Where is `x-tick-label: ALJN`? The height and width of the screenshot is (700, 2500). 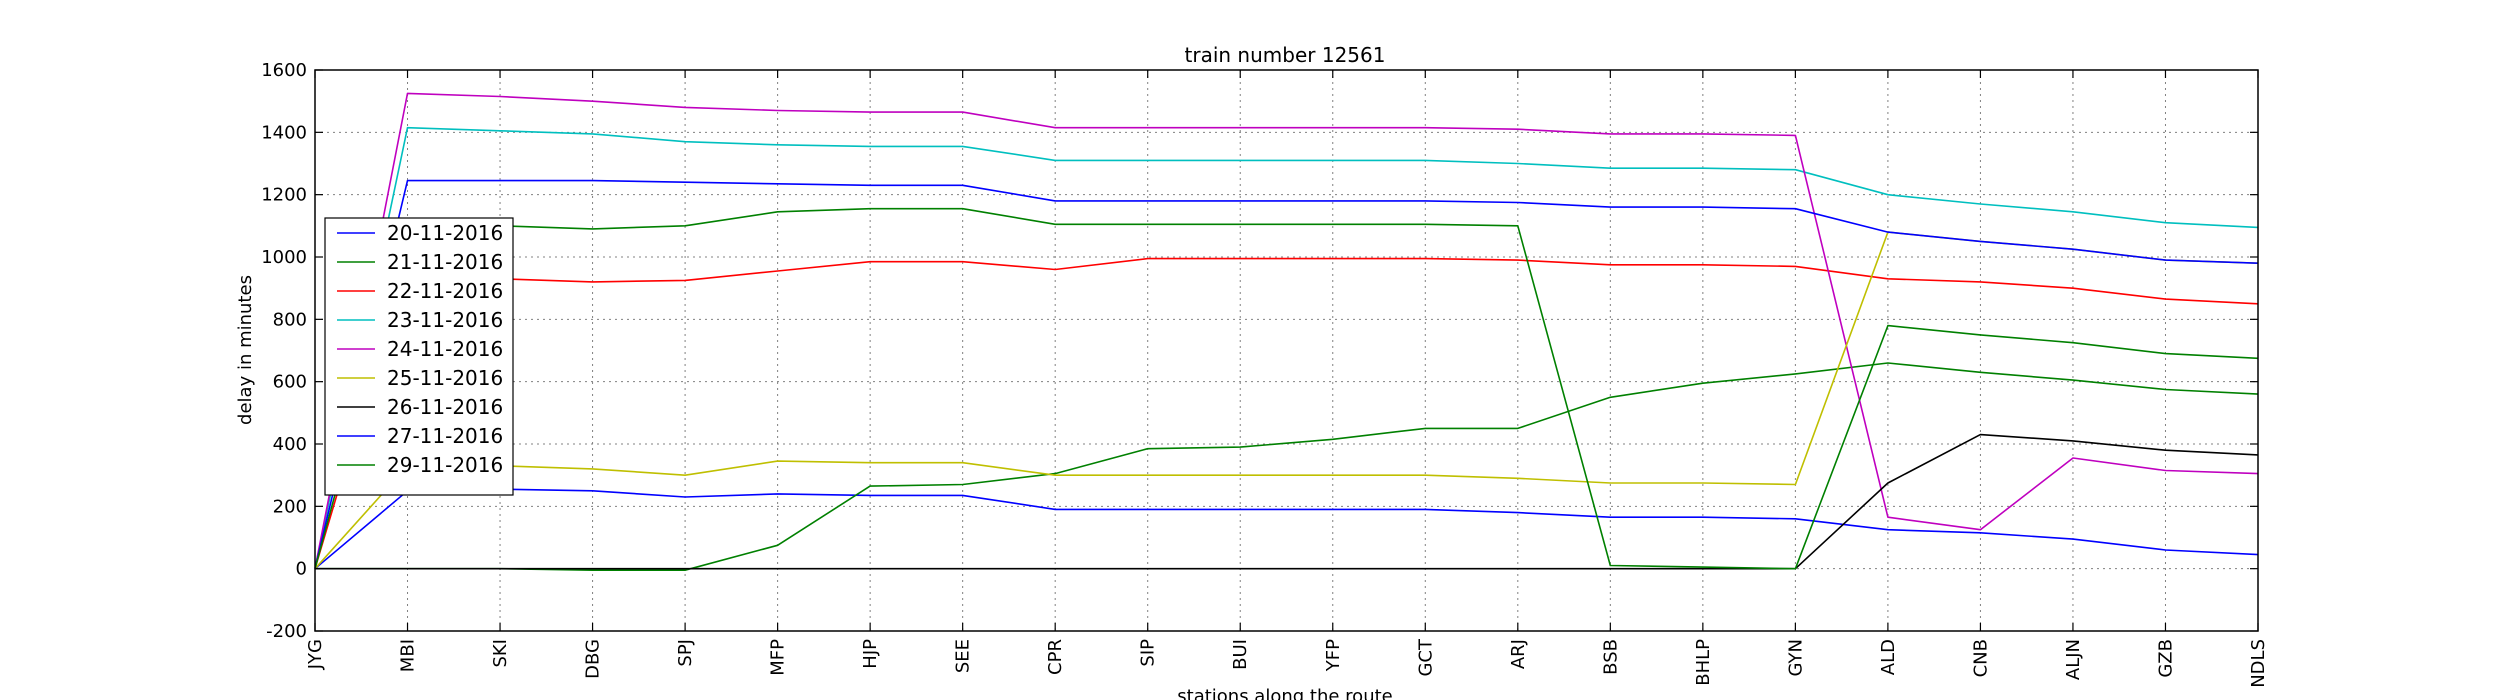 x-tick-label: ALJN is located at coordinates (2073, 659).